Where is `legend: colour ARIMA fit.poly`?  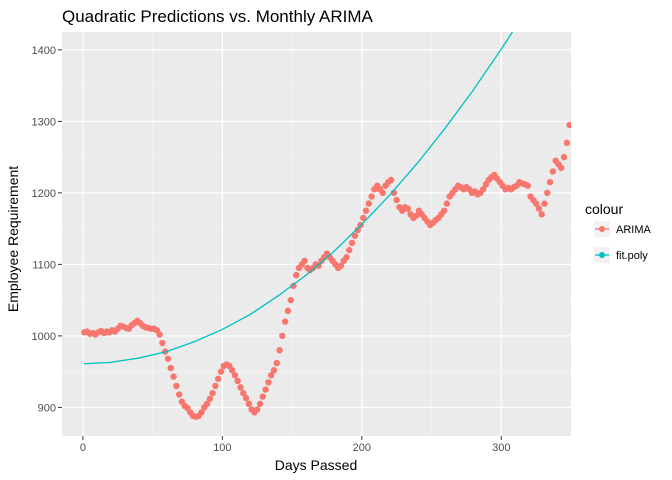
legend: colour ARIMA fit.poly is located at coordinates (618, 232).